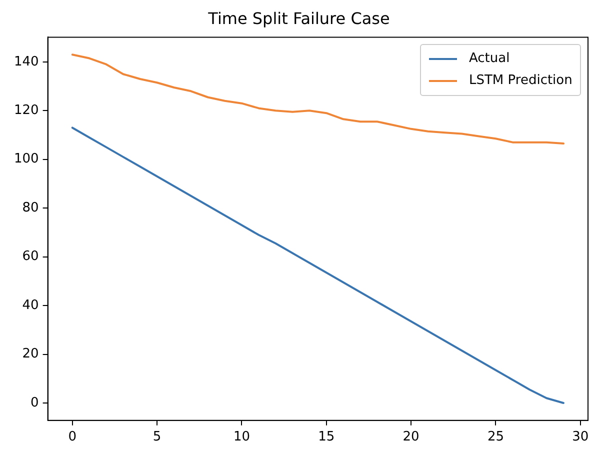  What do you see at coordinates (241, 437) in the screenshot?
I see `x-tick-label: 10` at bounding box center [241, 437].